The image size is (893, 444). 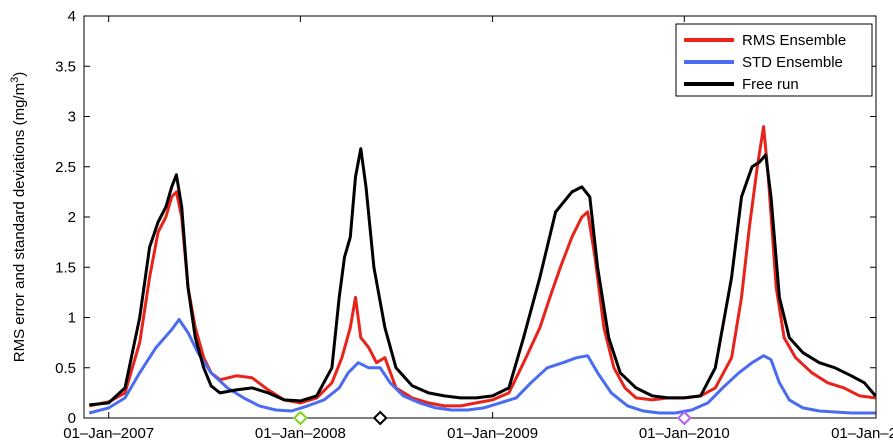 What do you see at coordinates (300, 433) in the screenshot?
I see `x-tick-label: 01–Jan–2008` at bounding box center [300, 433].